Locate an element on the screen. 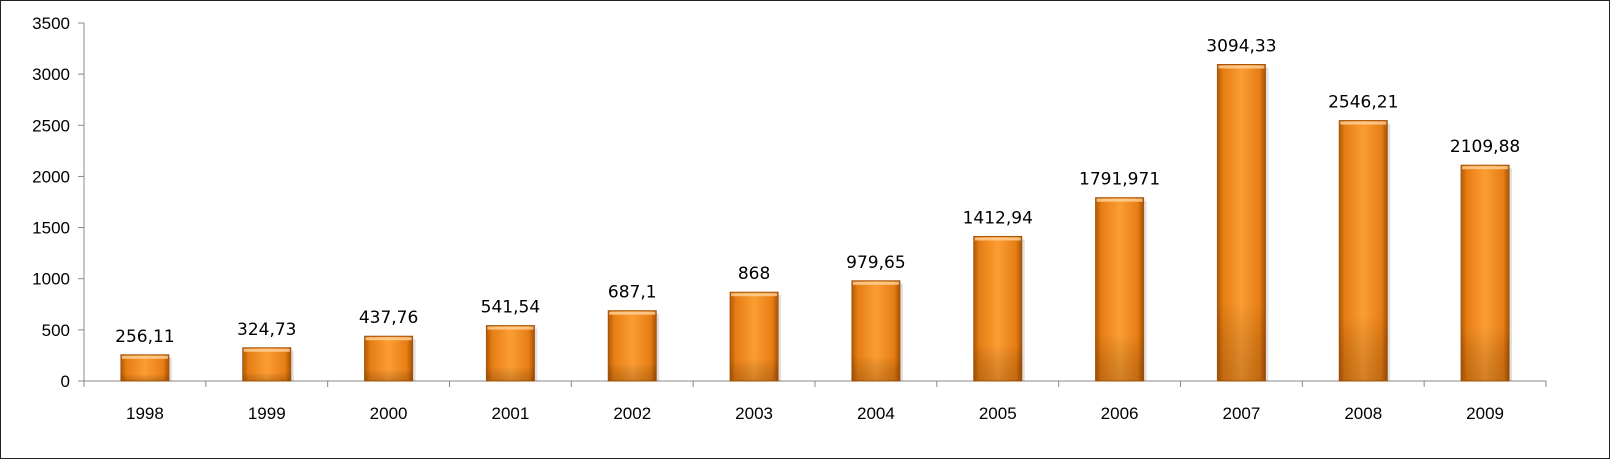  data-label: 324,73 is located at coordinates (266, 330).